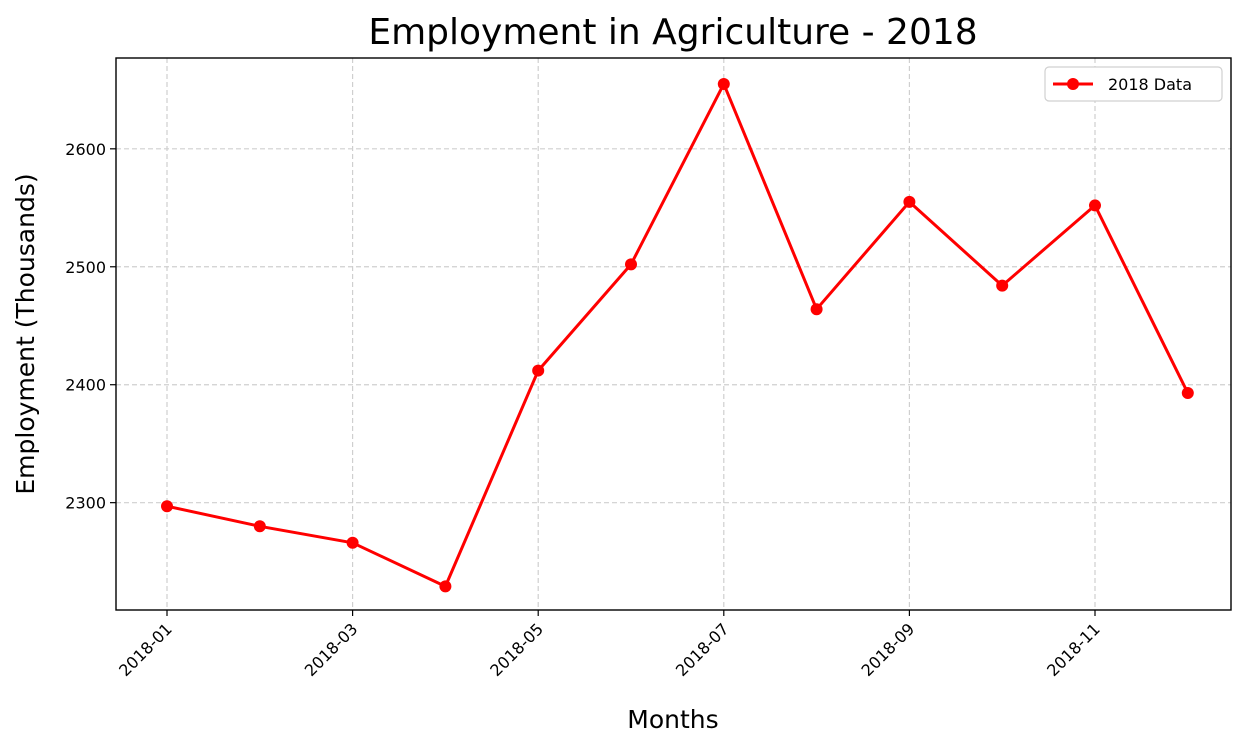 Image resolution: width=1246 pixels, height=749 pixels. Describe the element at coordinates (145, 649) in the screenshot. I see `x-tick-label: 2018-01` at that location.